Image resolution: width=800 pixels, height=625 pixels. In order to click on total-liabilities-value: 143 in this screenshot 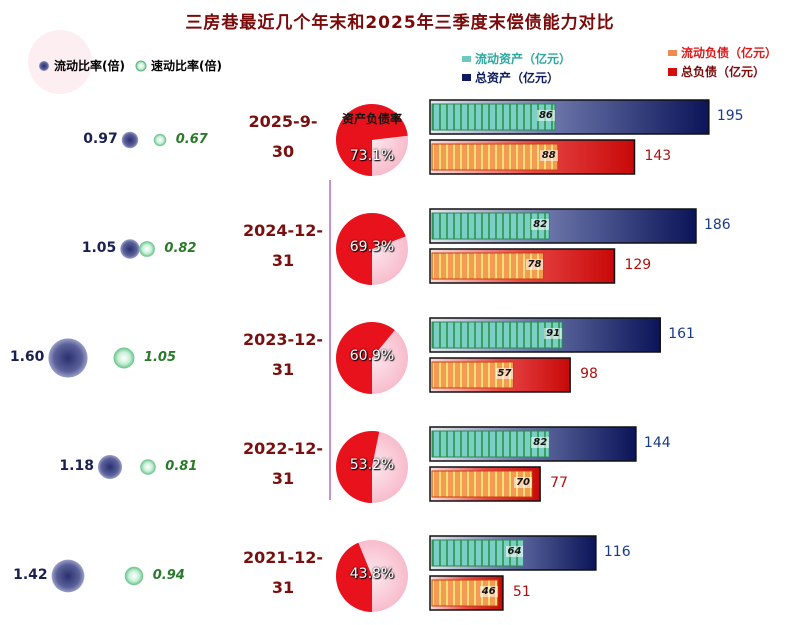, I will do `click(658, 156)`.